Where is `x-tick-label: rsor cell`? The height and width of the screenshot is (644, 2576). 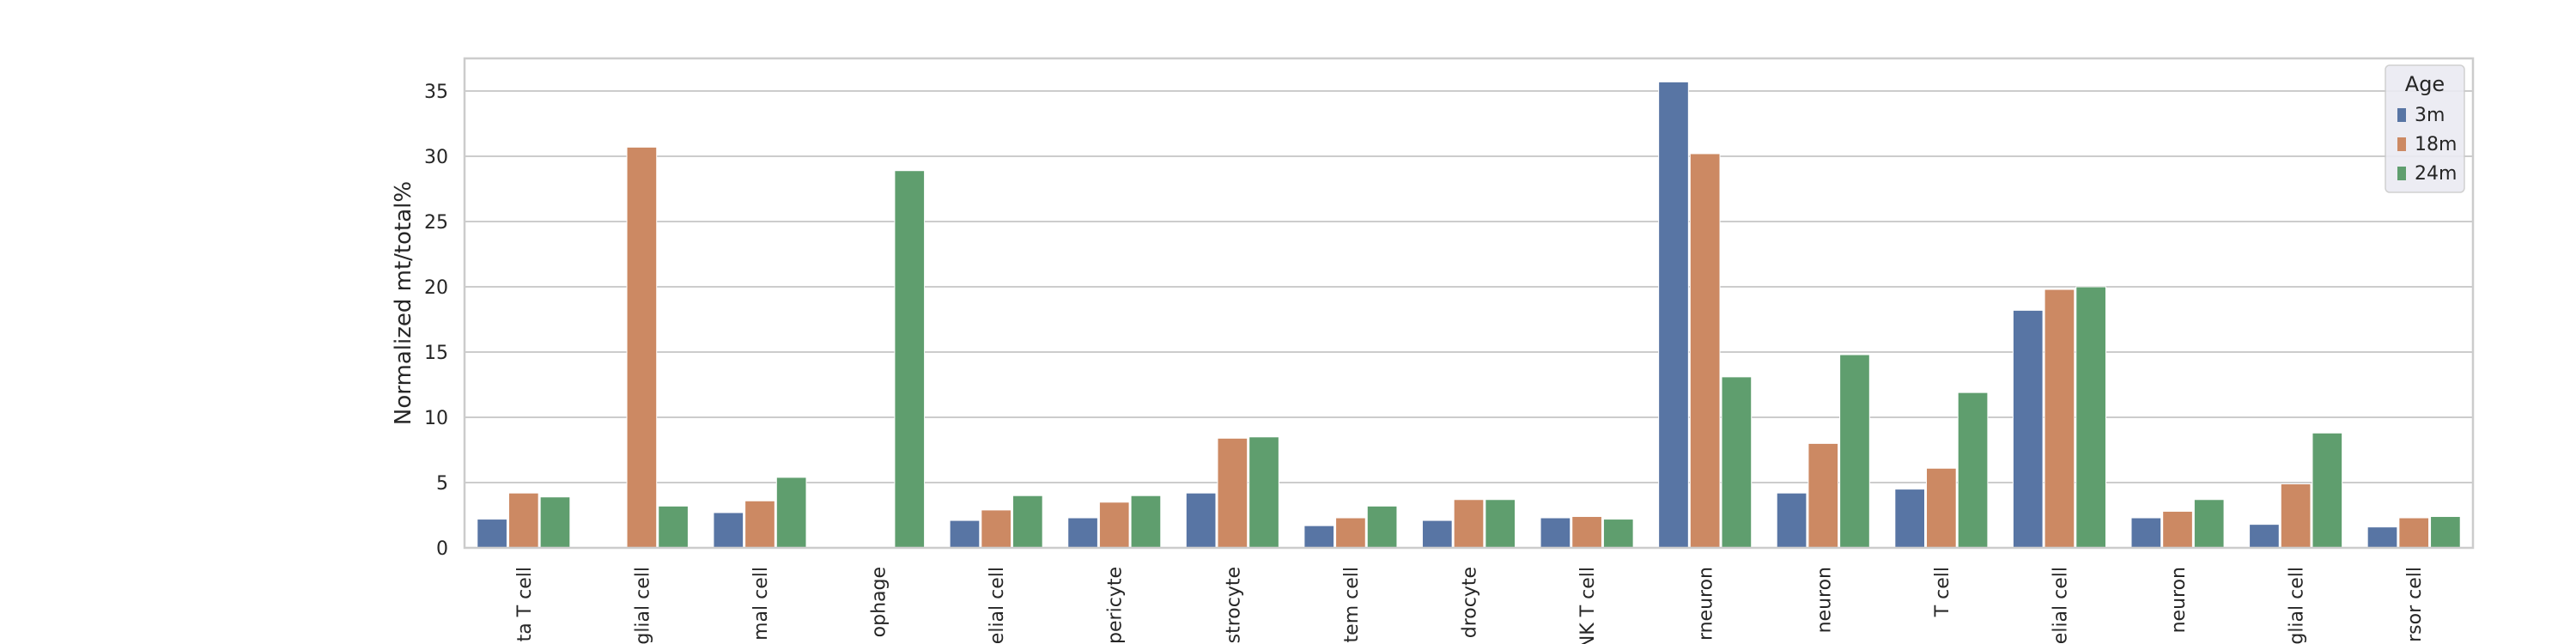 x-tick-label: rsor cell is located at coordinates (2415, 605).